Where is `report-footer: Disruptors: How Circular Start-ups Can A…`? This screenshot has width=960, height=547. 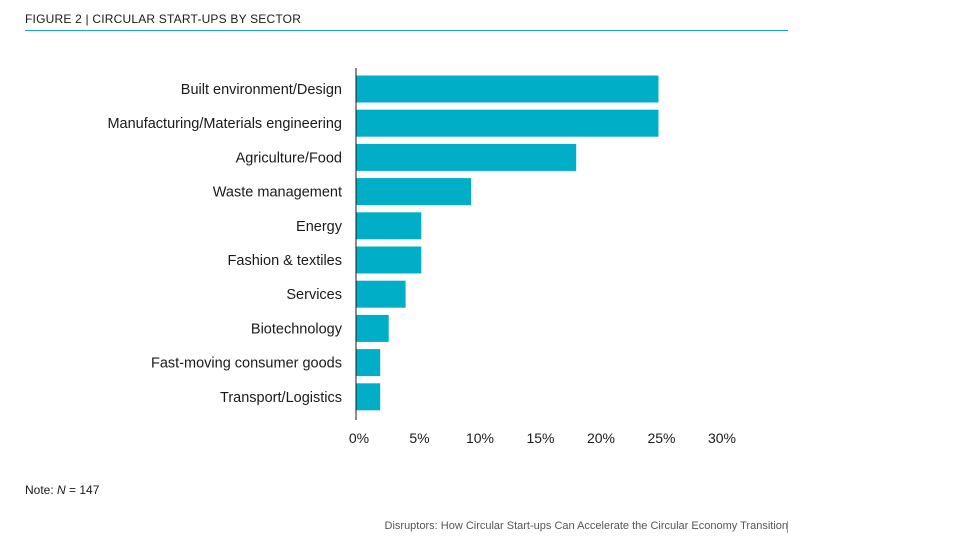
report-footer: Disruptors: How Circular Start-ups Can A… is located at coordinates (586, 526).